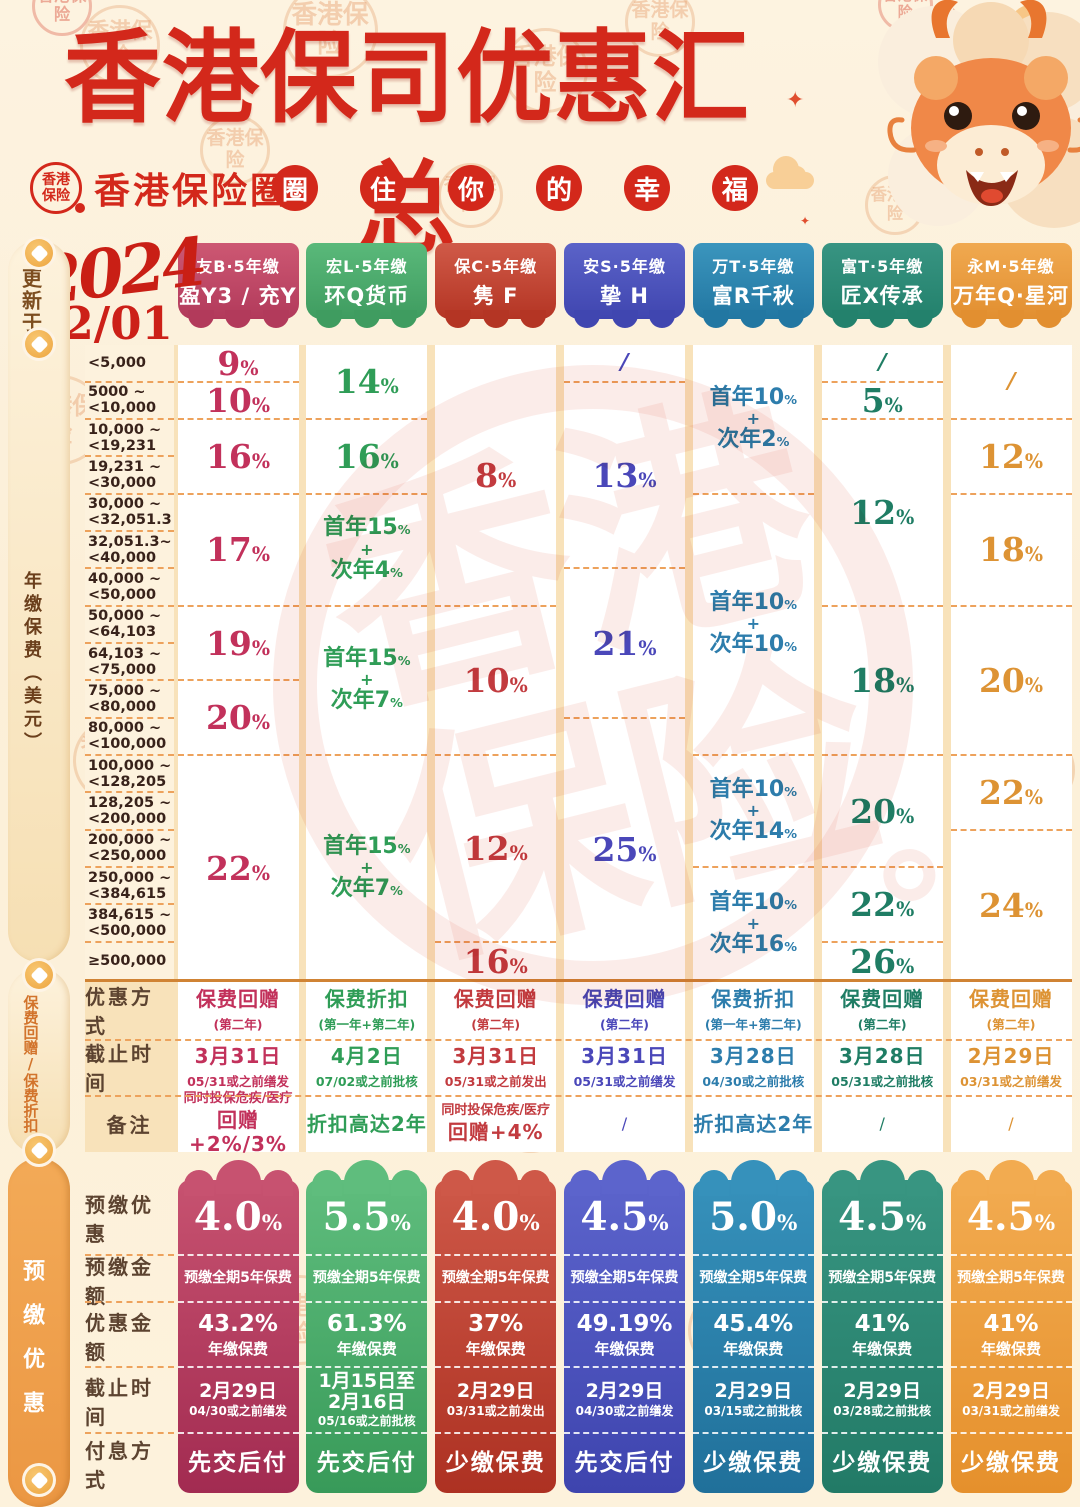  What do you see at coordinates (882, 961) in the screenshot?
I see `rate-value: 26%` at bounding box center [882, 961].